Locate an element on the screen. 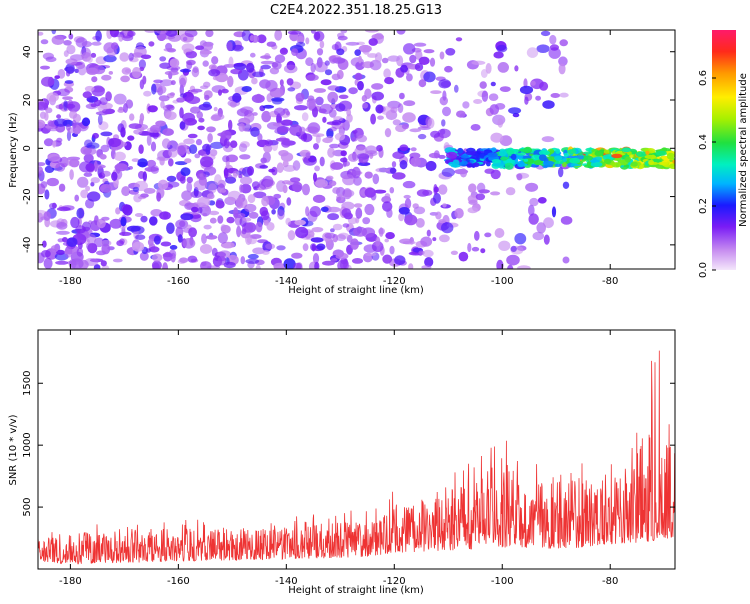 The image size is (750, 604). x-tick-label: -120 is located at coordinates (394, 581).